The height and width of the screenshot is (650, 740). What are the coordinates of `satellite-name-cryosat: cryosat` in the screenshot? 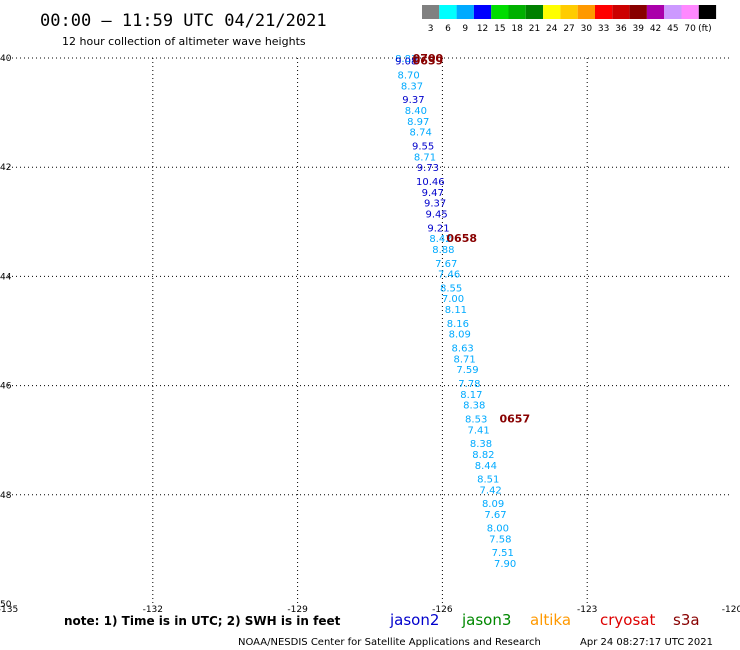 It's located at (627, 620).